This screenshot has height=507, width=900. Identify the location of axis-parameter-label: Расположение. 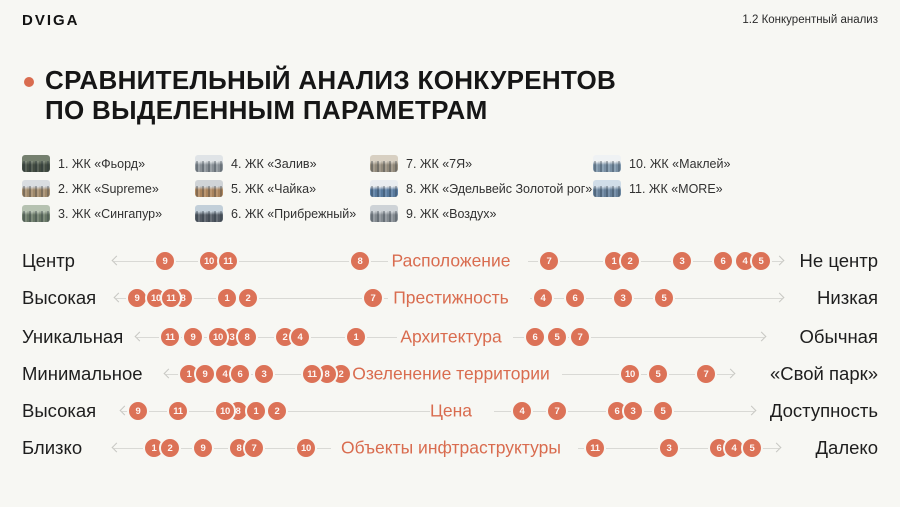
(451, 260).